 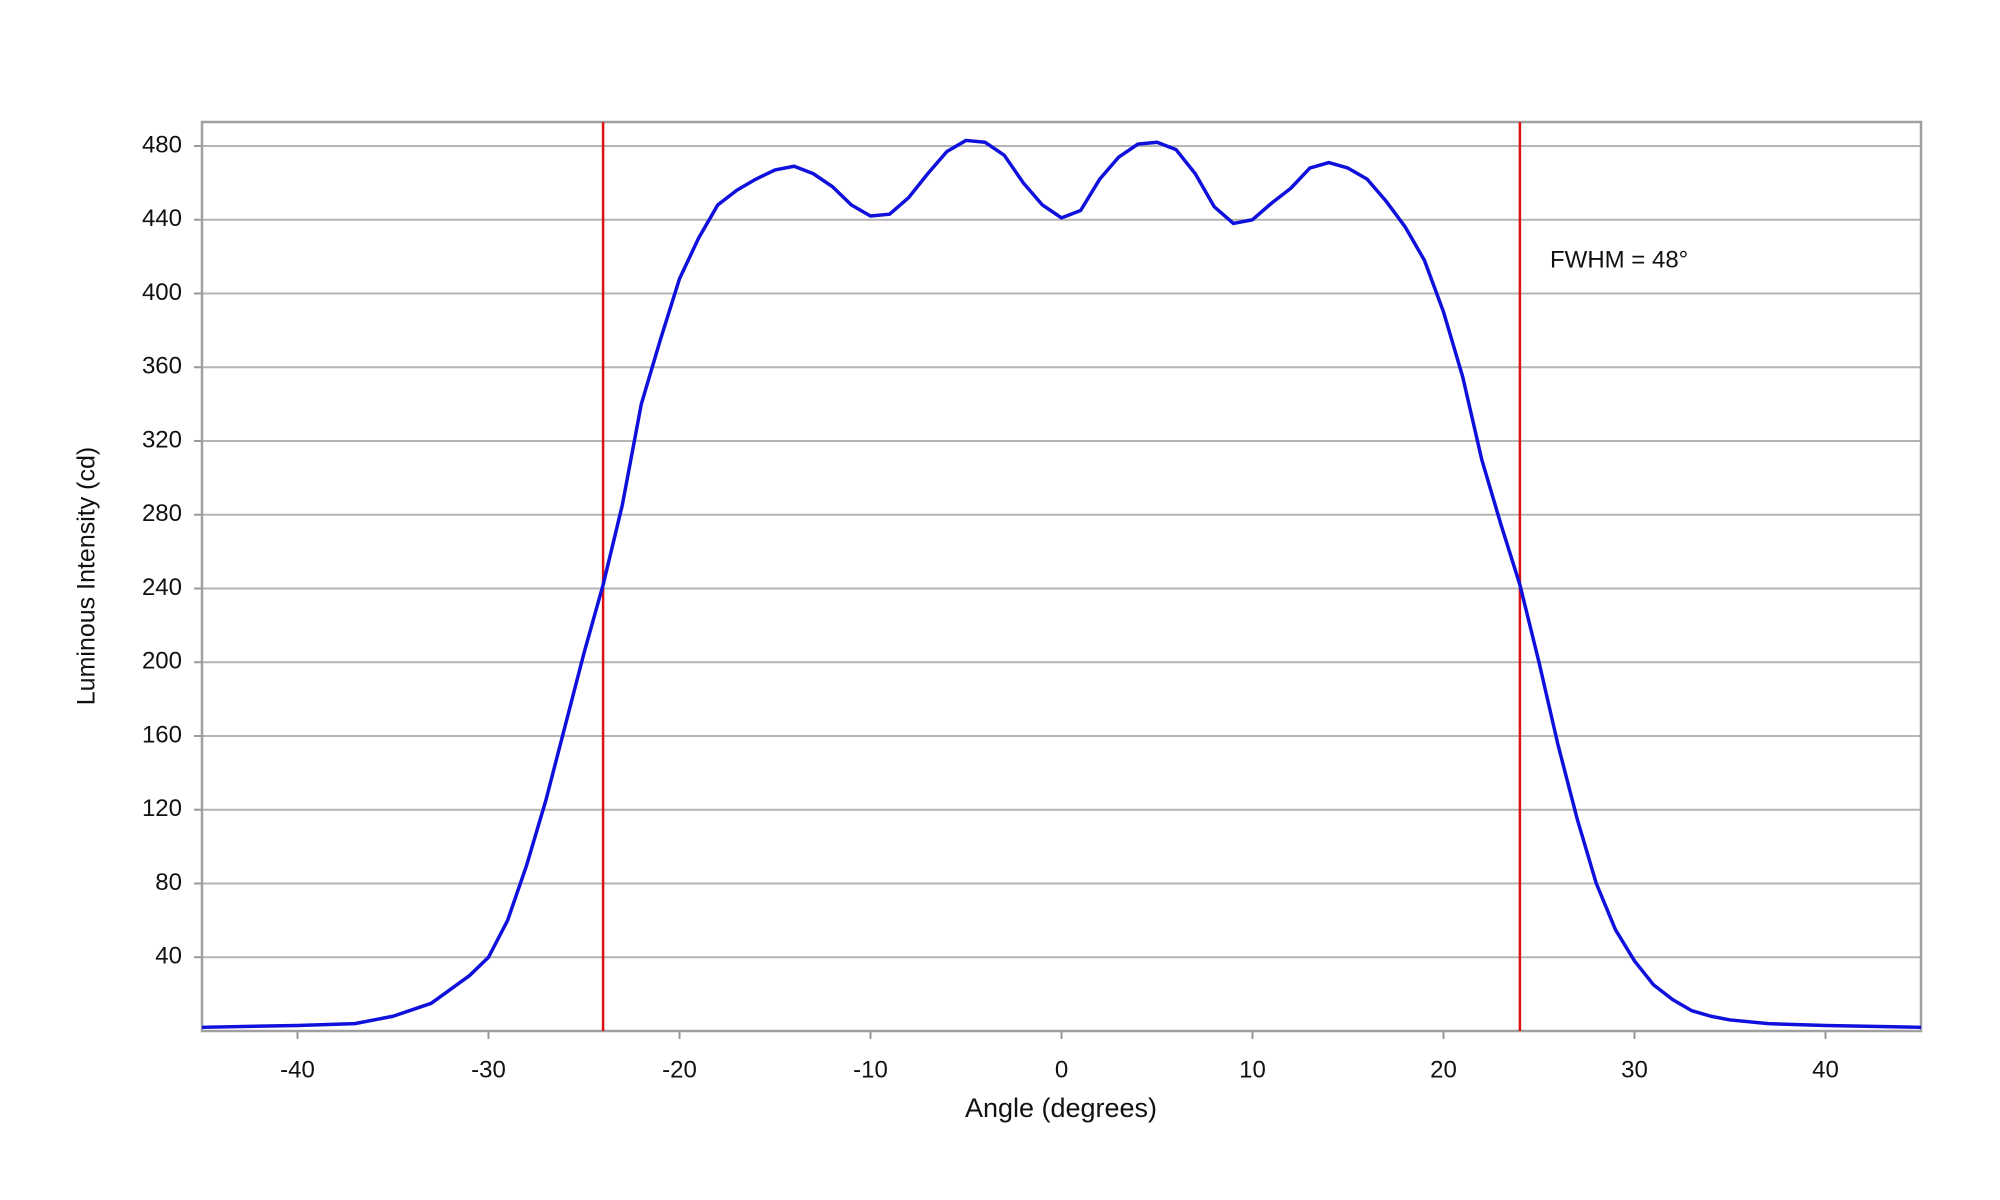 What do you see at coordinates (1634, 1069) in the screenshot?
I see `x-tick-label: 30` at bounding box center [1634, 1069].